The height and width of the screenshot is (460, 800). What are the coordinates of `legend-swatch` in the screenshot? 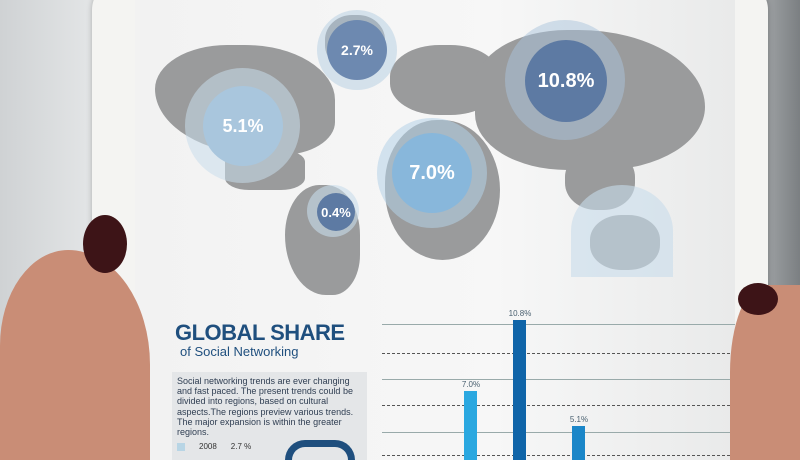 It's located at (181, 447).